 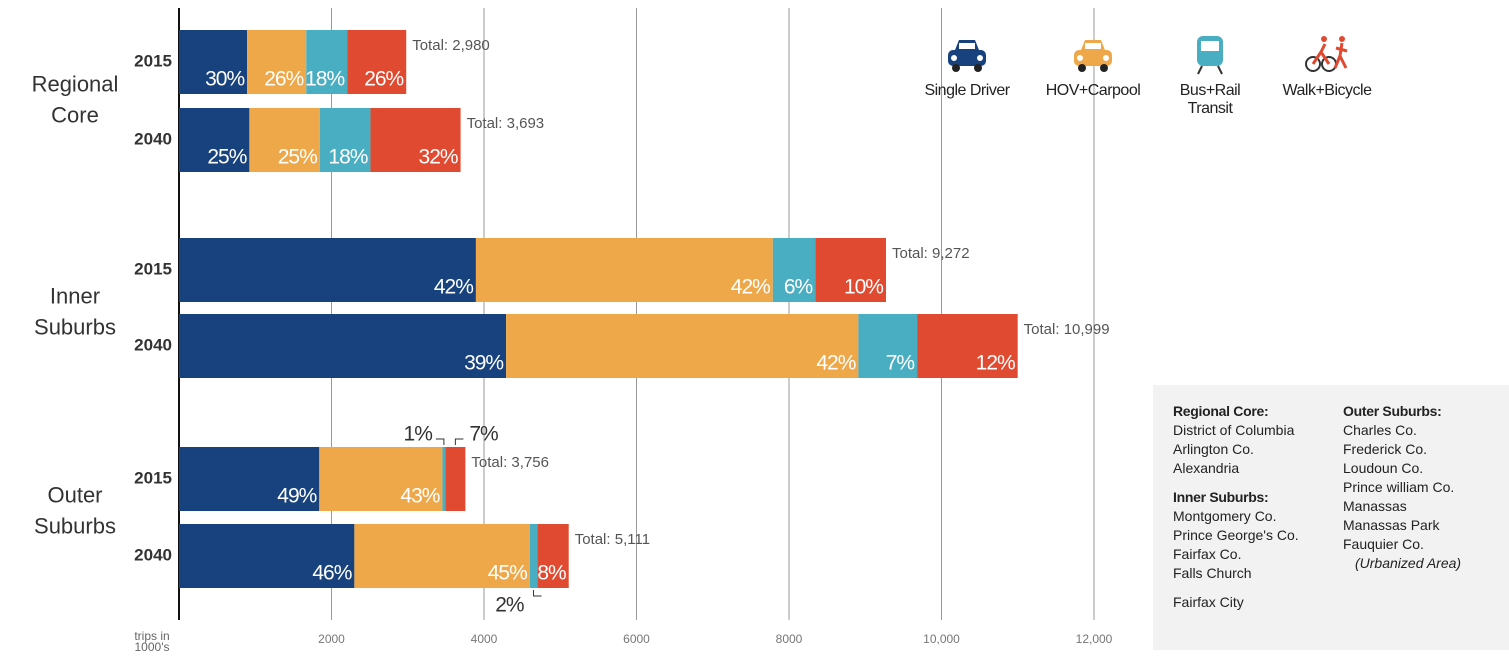 I want to click on key-heading: Inner Suburbs:, so click(x=1221, y=497).